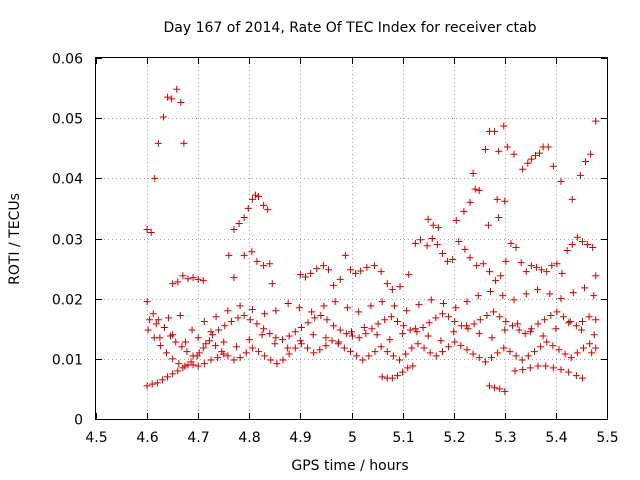 This screenshot has width=640, height=480. What do you see at coordinates (147, 438) in the screenshot?
I see `x-tick-label: 4.6` at bounding box center [147, 438].